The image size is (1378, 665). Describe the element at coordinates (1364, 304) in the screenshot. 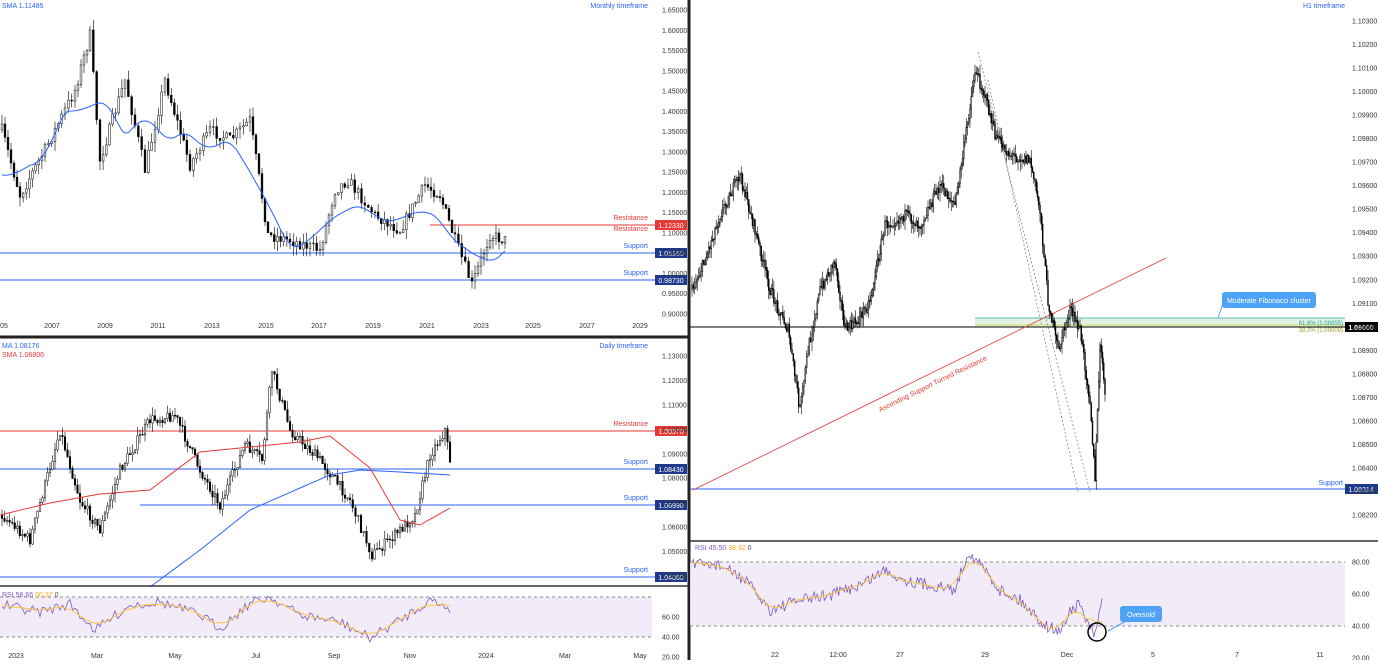

I see `h1-y-tick: 1.09100` at that location.